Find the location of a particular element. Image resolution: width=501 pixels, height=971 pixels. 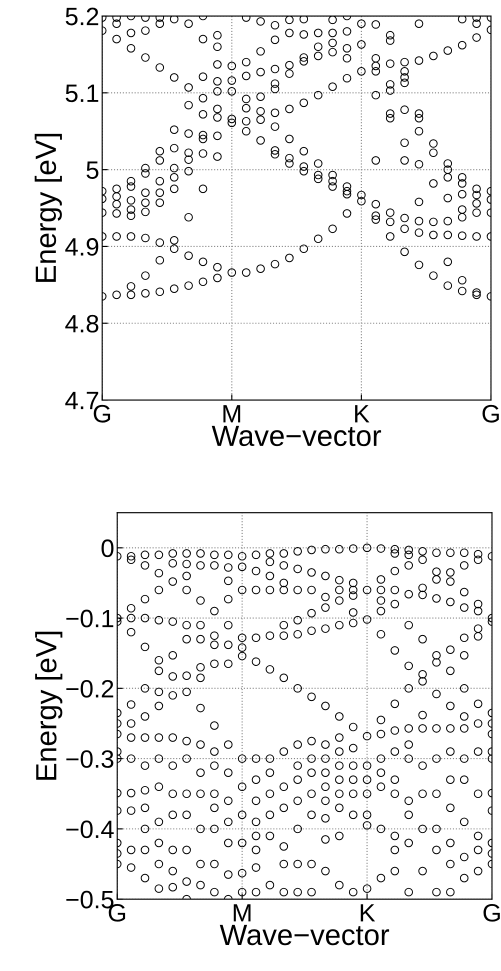

y-tick-label: −0.4 is located at coordinates (90, 829).